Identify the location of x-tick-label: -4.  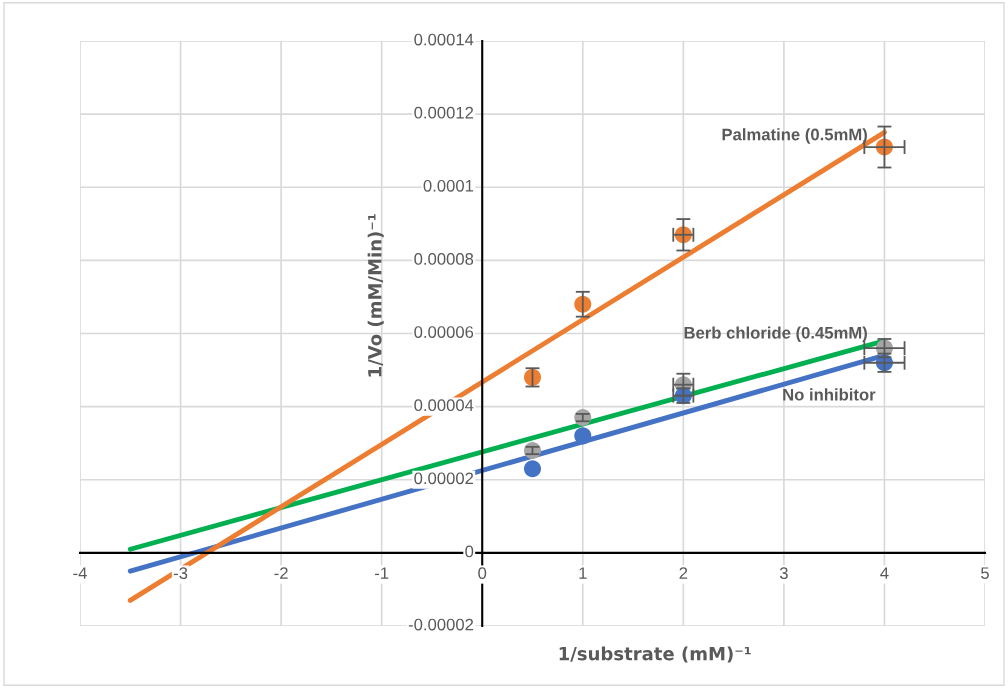
(80, 573).